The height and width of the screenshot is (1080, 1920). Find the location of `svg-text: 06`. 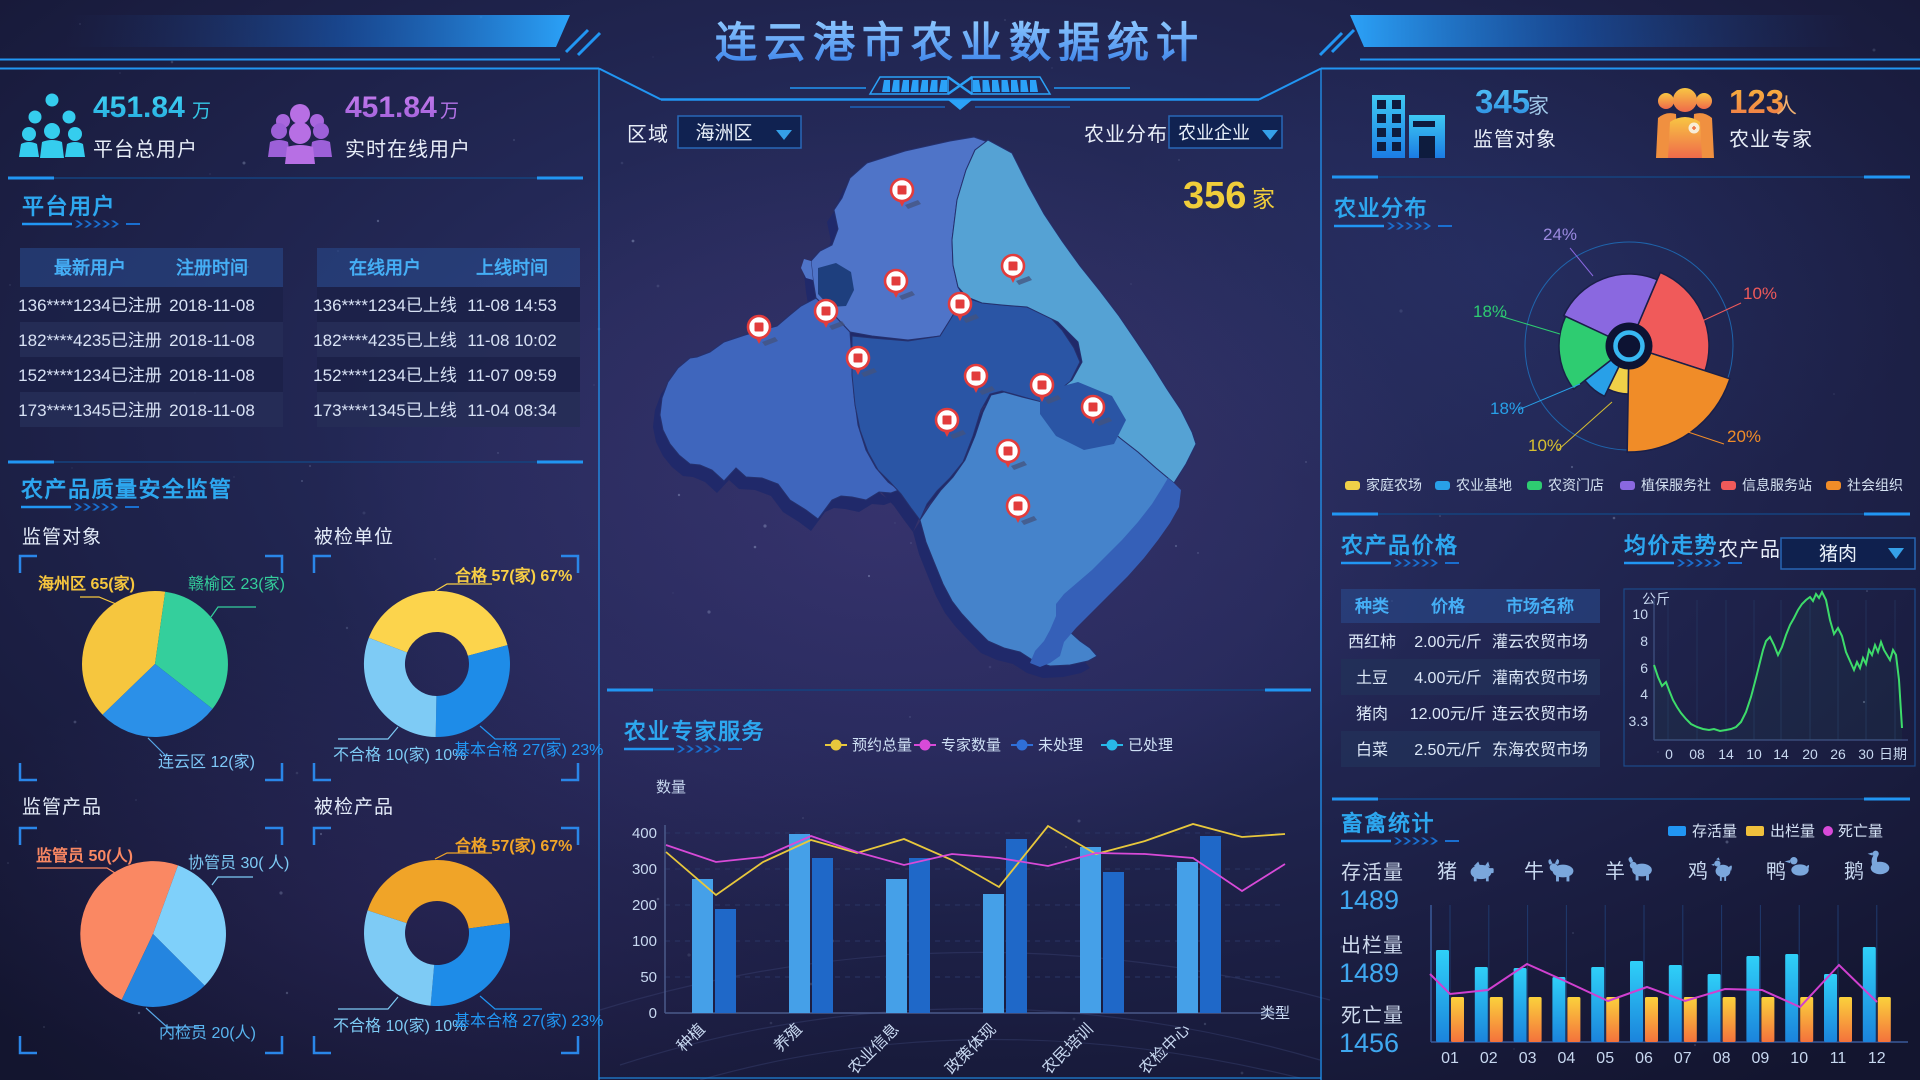

svg-text: 06 is located at coordinates (1644, 1058).